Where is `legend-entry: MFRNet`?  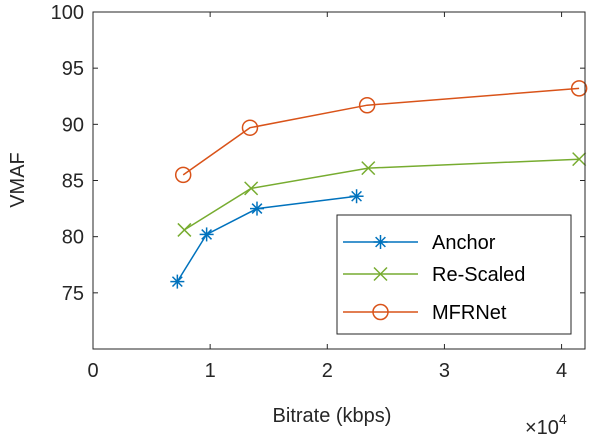 legend-entry: MFRNet is located at coordinates (425, 313).